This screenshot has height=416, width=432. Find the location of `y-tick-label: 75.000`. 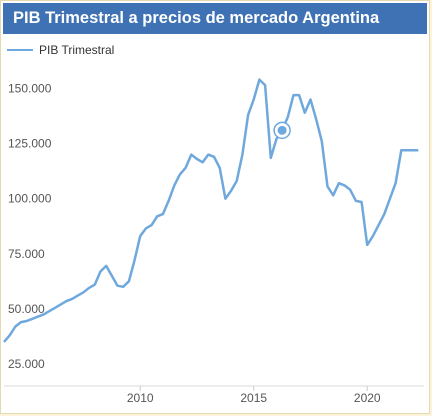

y-tick-label: 75.000 is located at coordinates (26, 254).